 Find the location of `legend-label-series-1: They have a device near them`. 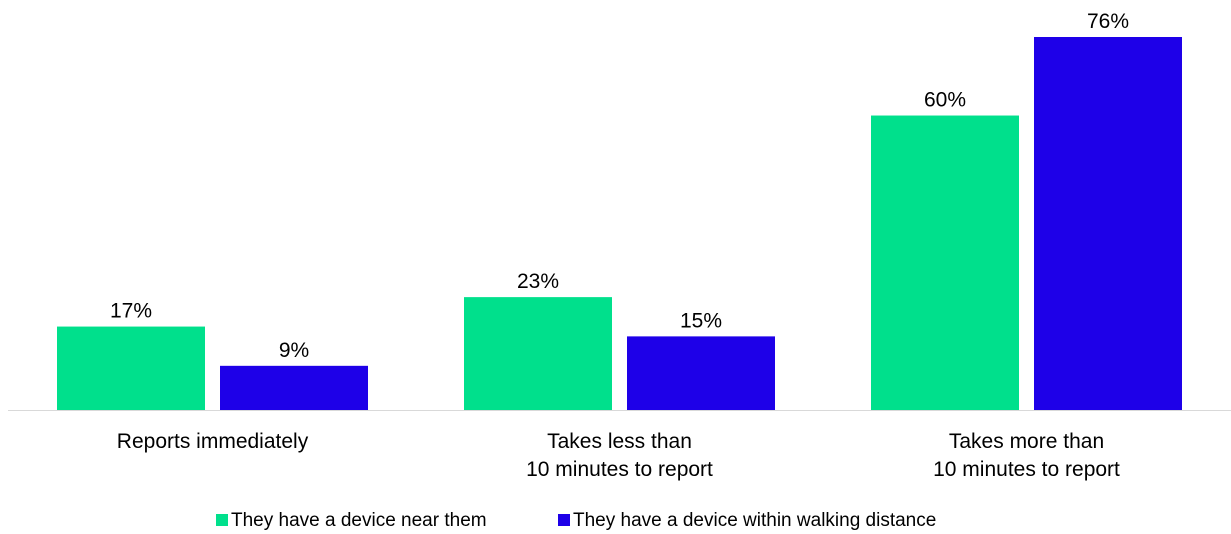

legend-label-series-1: They have a device near them is located at coordinates (359, 520).